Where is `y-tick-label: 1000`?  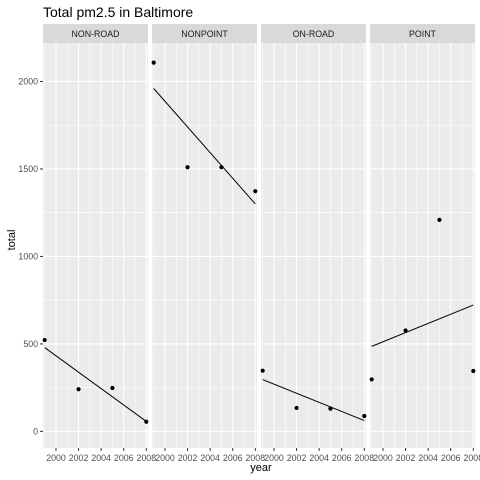
y-tick-label: 1000 is located at coordinates (28, 256).